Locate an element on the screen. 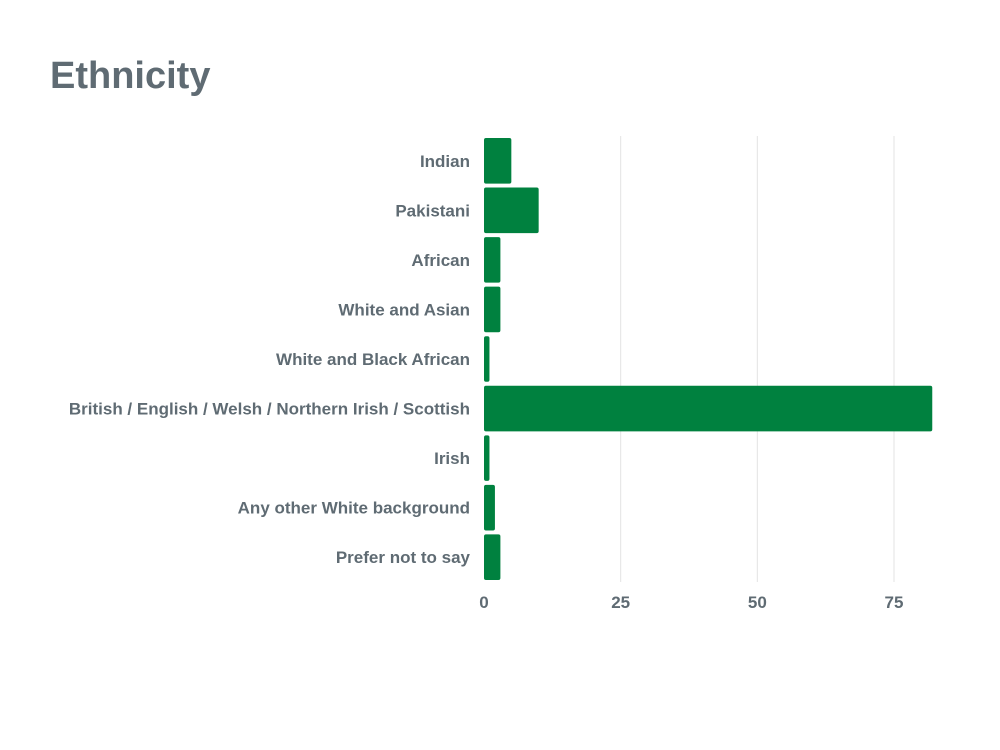  category-label: Irish is located at coordinates (452, 458).